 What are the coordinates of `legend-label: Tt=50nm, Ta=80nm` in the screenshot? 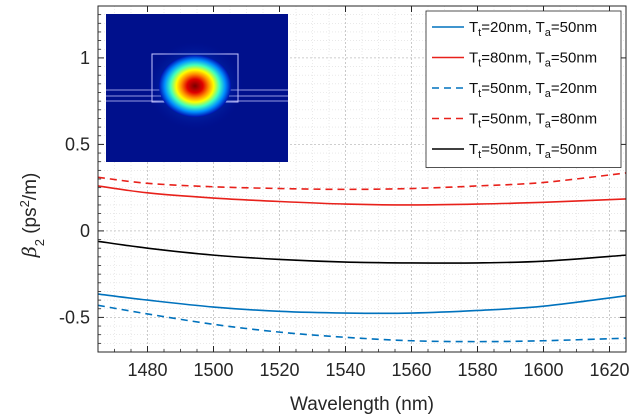 It's located at (533, 121).